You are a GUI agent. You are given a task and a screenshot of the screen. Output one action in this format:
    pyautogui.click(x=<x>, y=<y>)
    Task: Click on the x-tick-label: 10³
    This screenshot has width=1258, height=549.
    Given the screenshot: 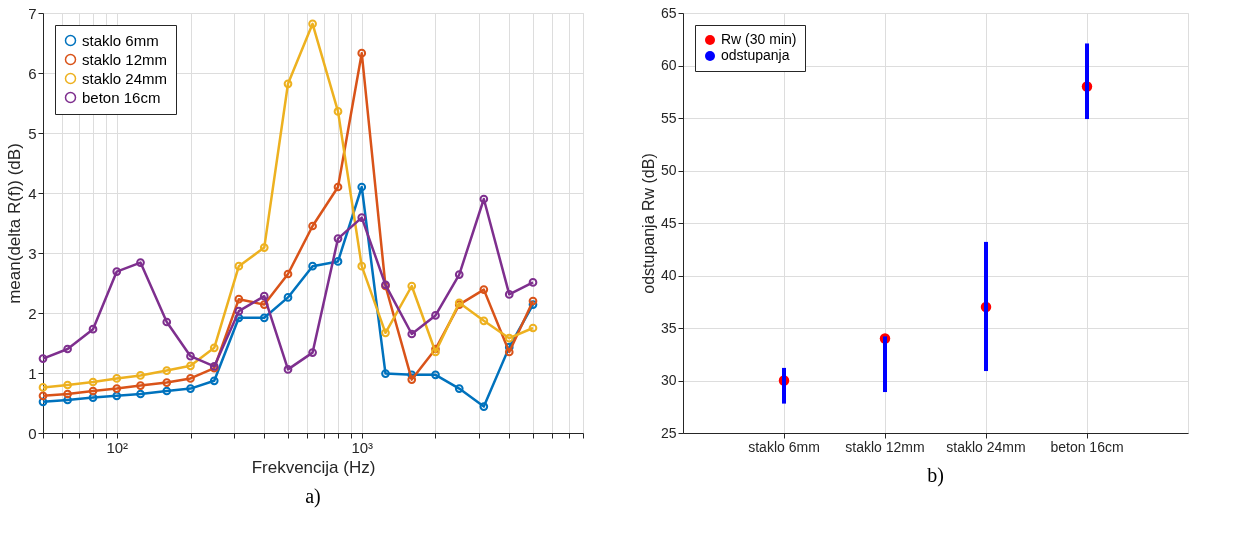 What is the action you would take?
    pyautogui.click(x=362, y=447)
    